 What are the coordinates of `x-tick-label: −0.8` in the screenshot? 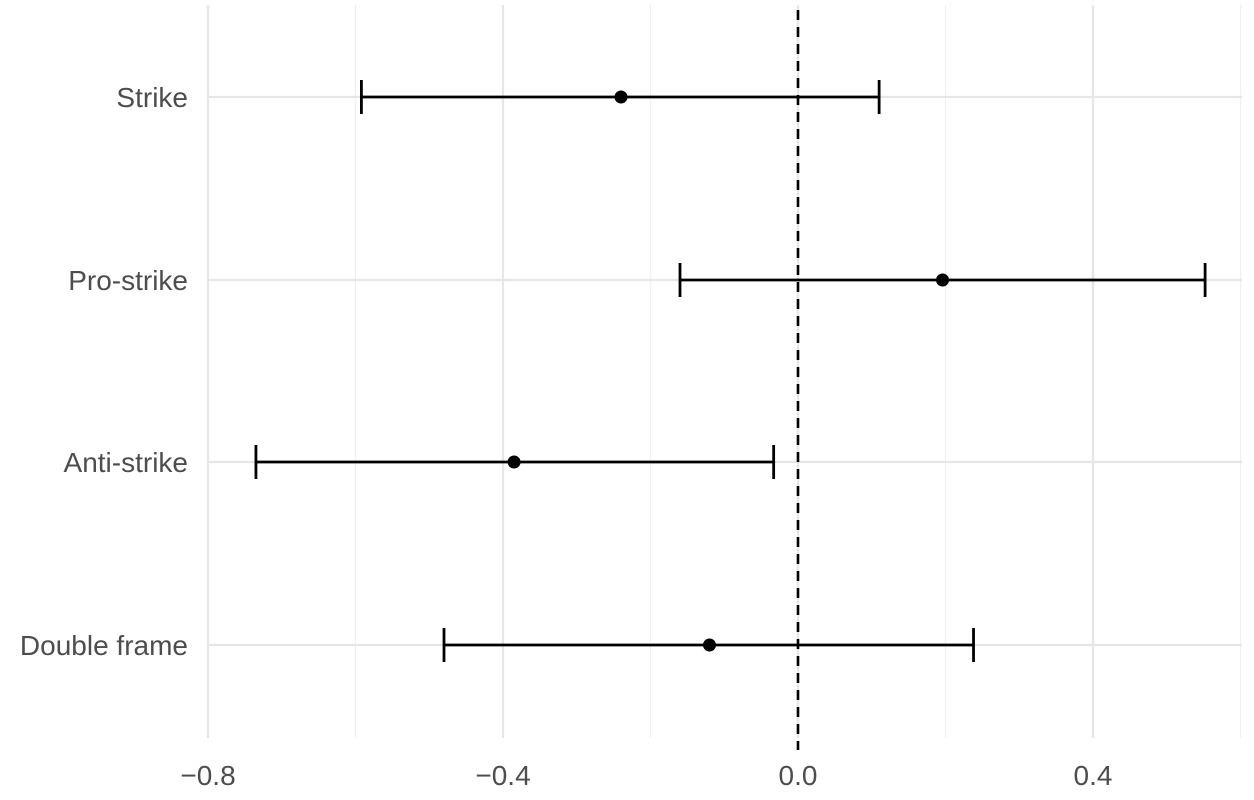 It's located at (207, 775).